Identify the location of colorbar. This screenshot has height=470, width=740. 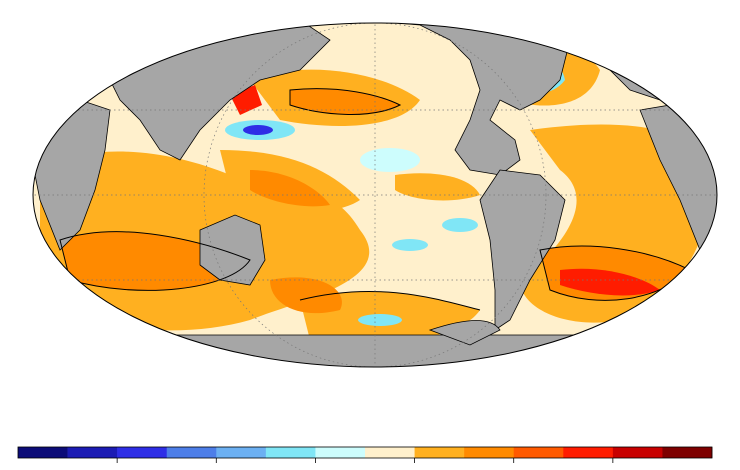
(365, 454).